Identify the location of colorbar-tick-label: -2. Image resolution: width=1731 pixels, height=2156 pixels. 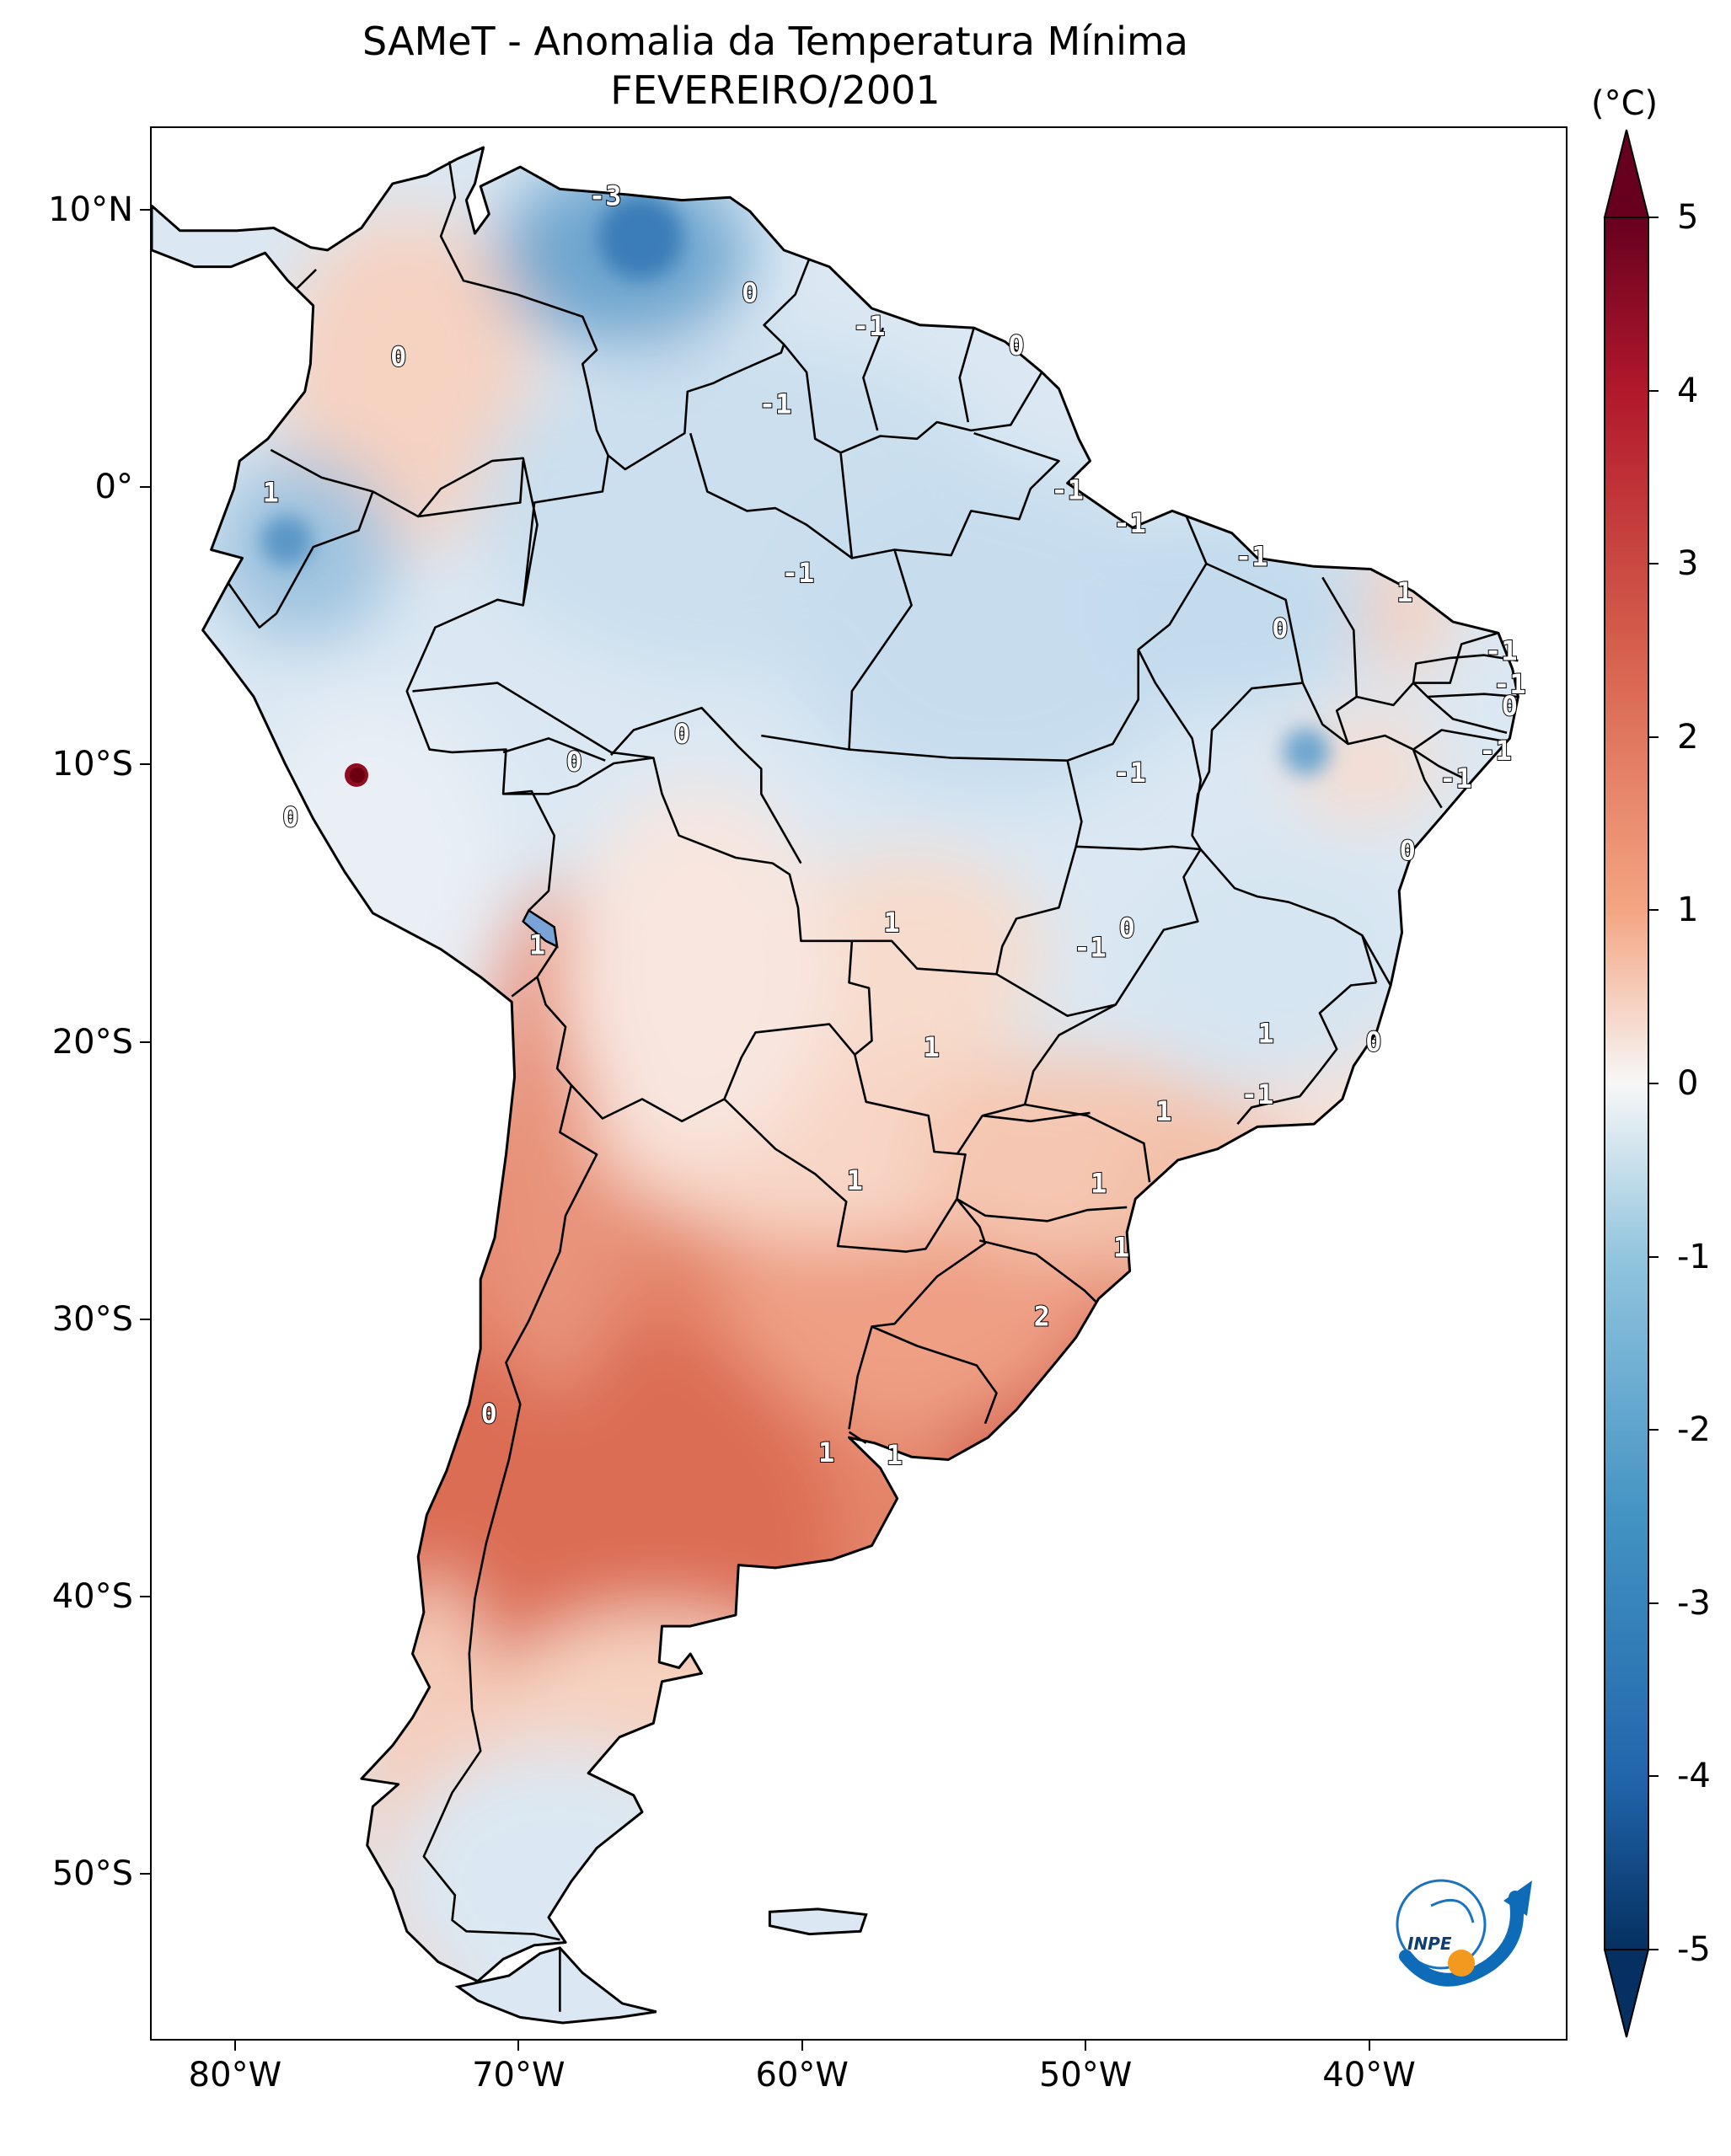
(1694, 1430).